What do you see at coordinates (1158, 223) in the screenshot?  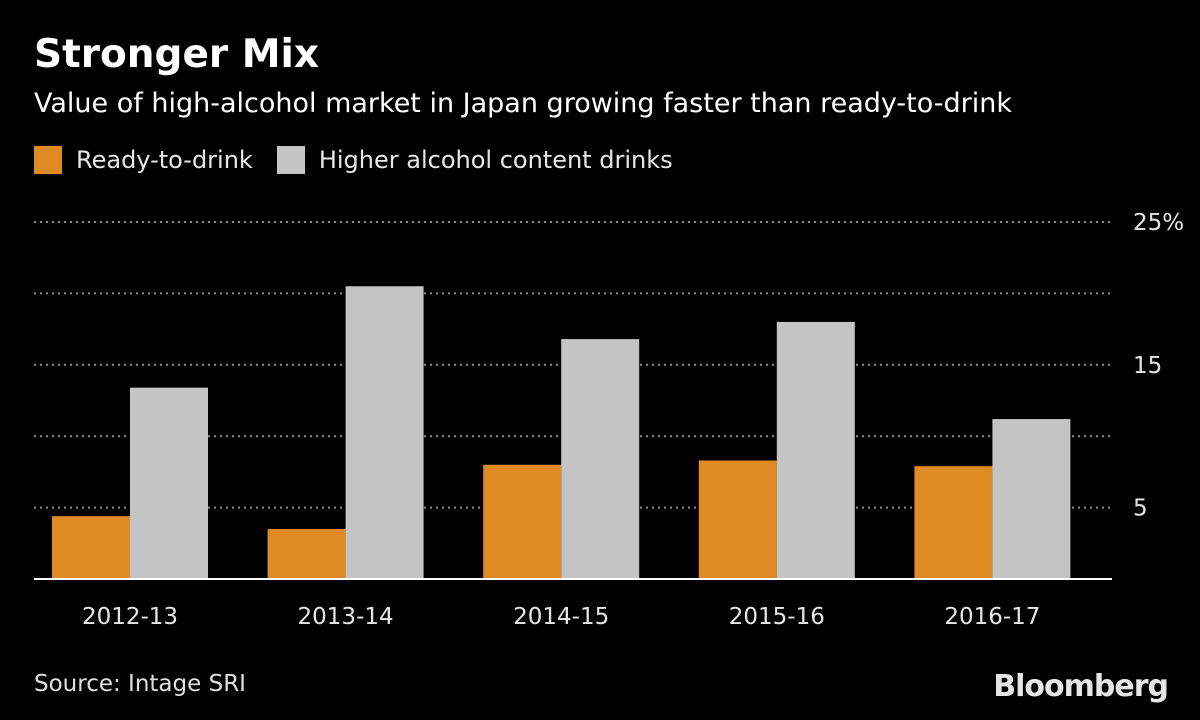 I see `y-tick-label: 25%` at bounding box center [1158, 223].